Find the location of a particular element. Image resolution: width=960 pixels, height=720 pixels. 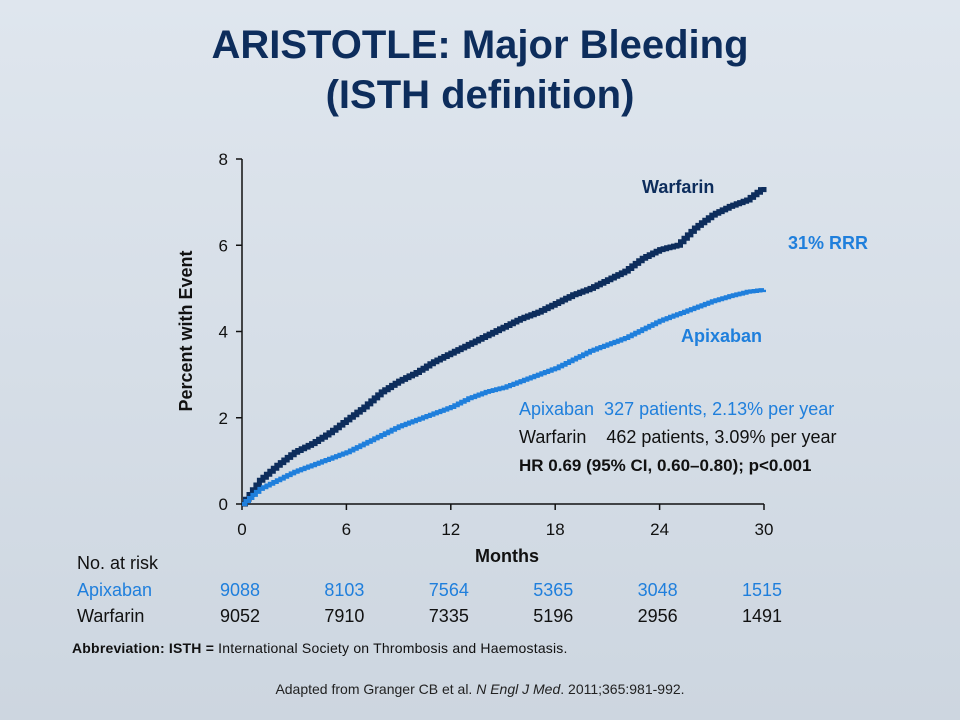

apixaban-stats: Apixaban 327 patients, 2.13% per year is located at coordinates (676, 409).